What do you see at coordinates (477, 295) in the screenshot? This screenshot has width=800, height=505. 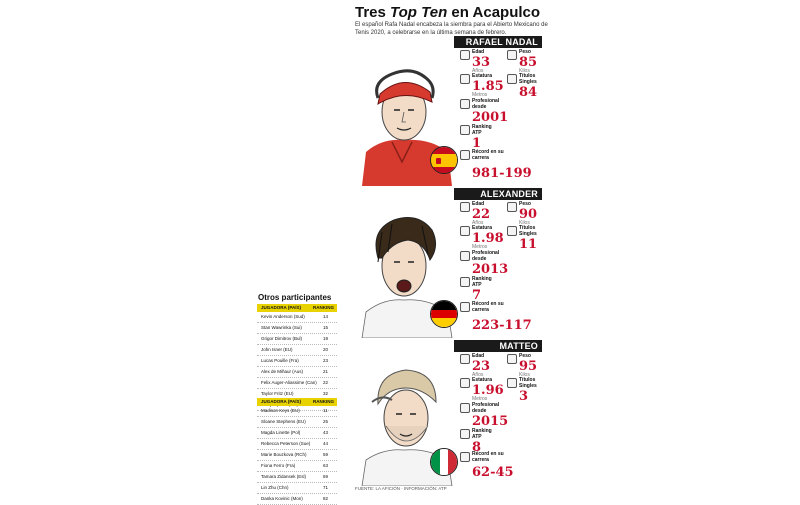 I see `stat-value: 7` at bounding box center [477, 295].